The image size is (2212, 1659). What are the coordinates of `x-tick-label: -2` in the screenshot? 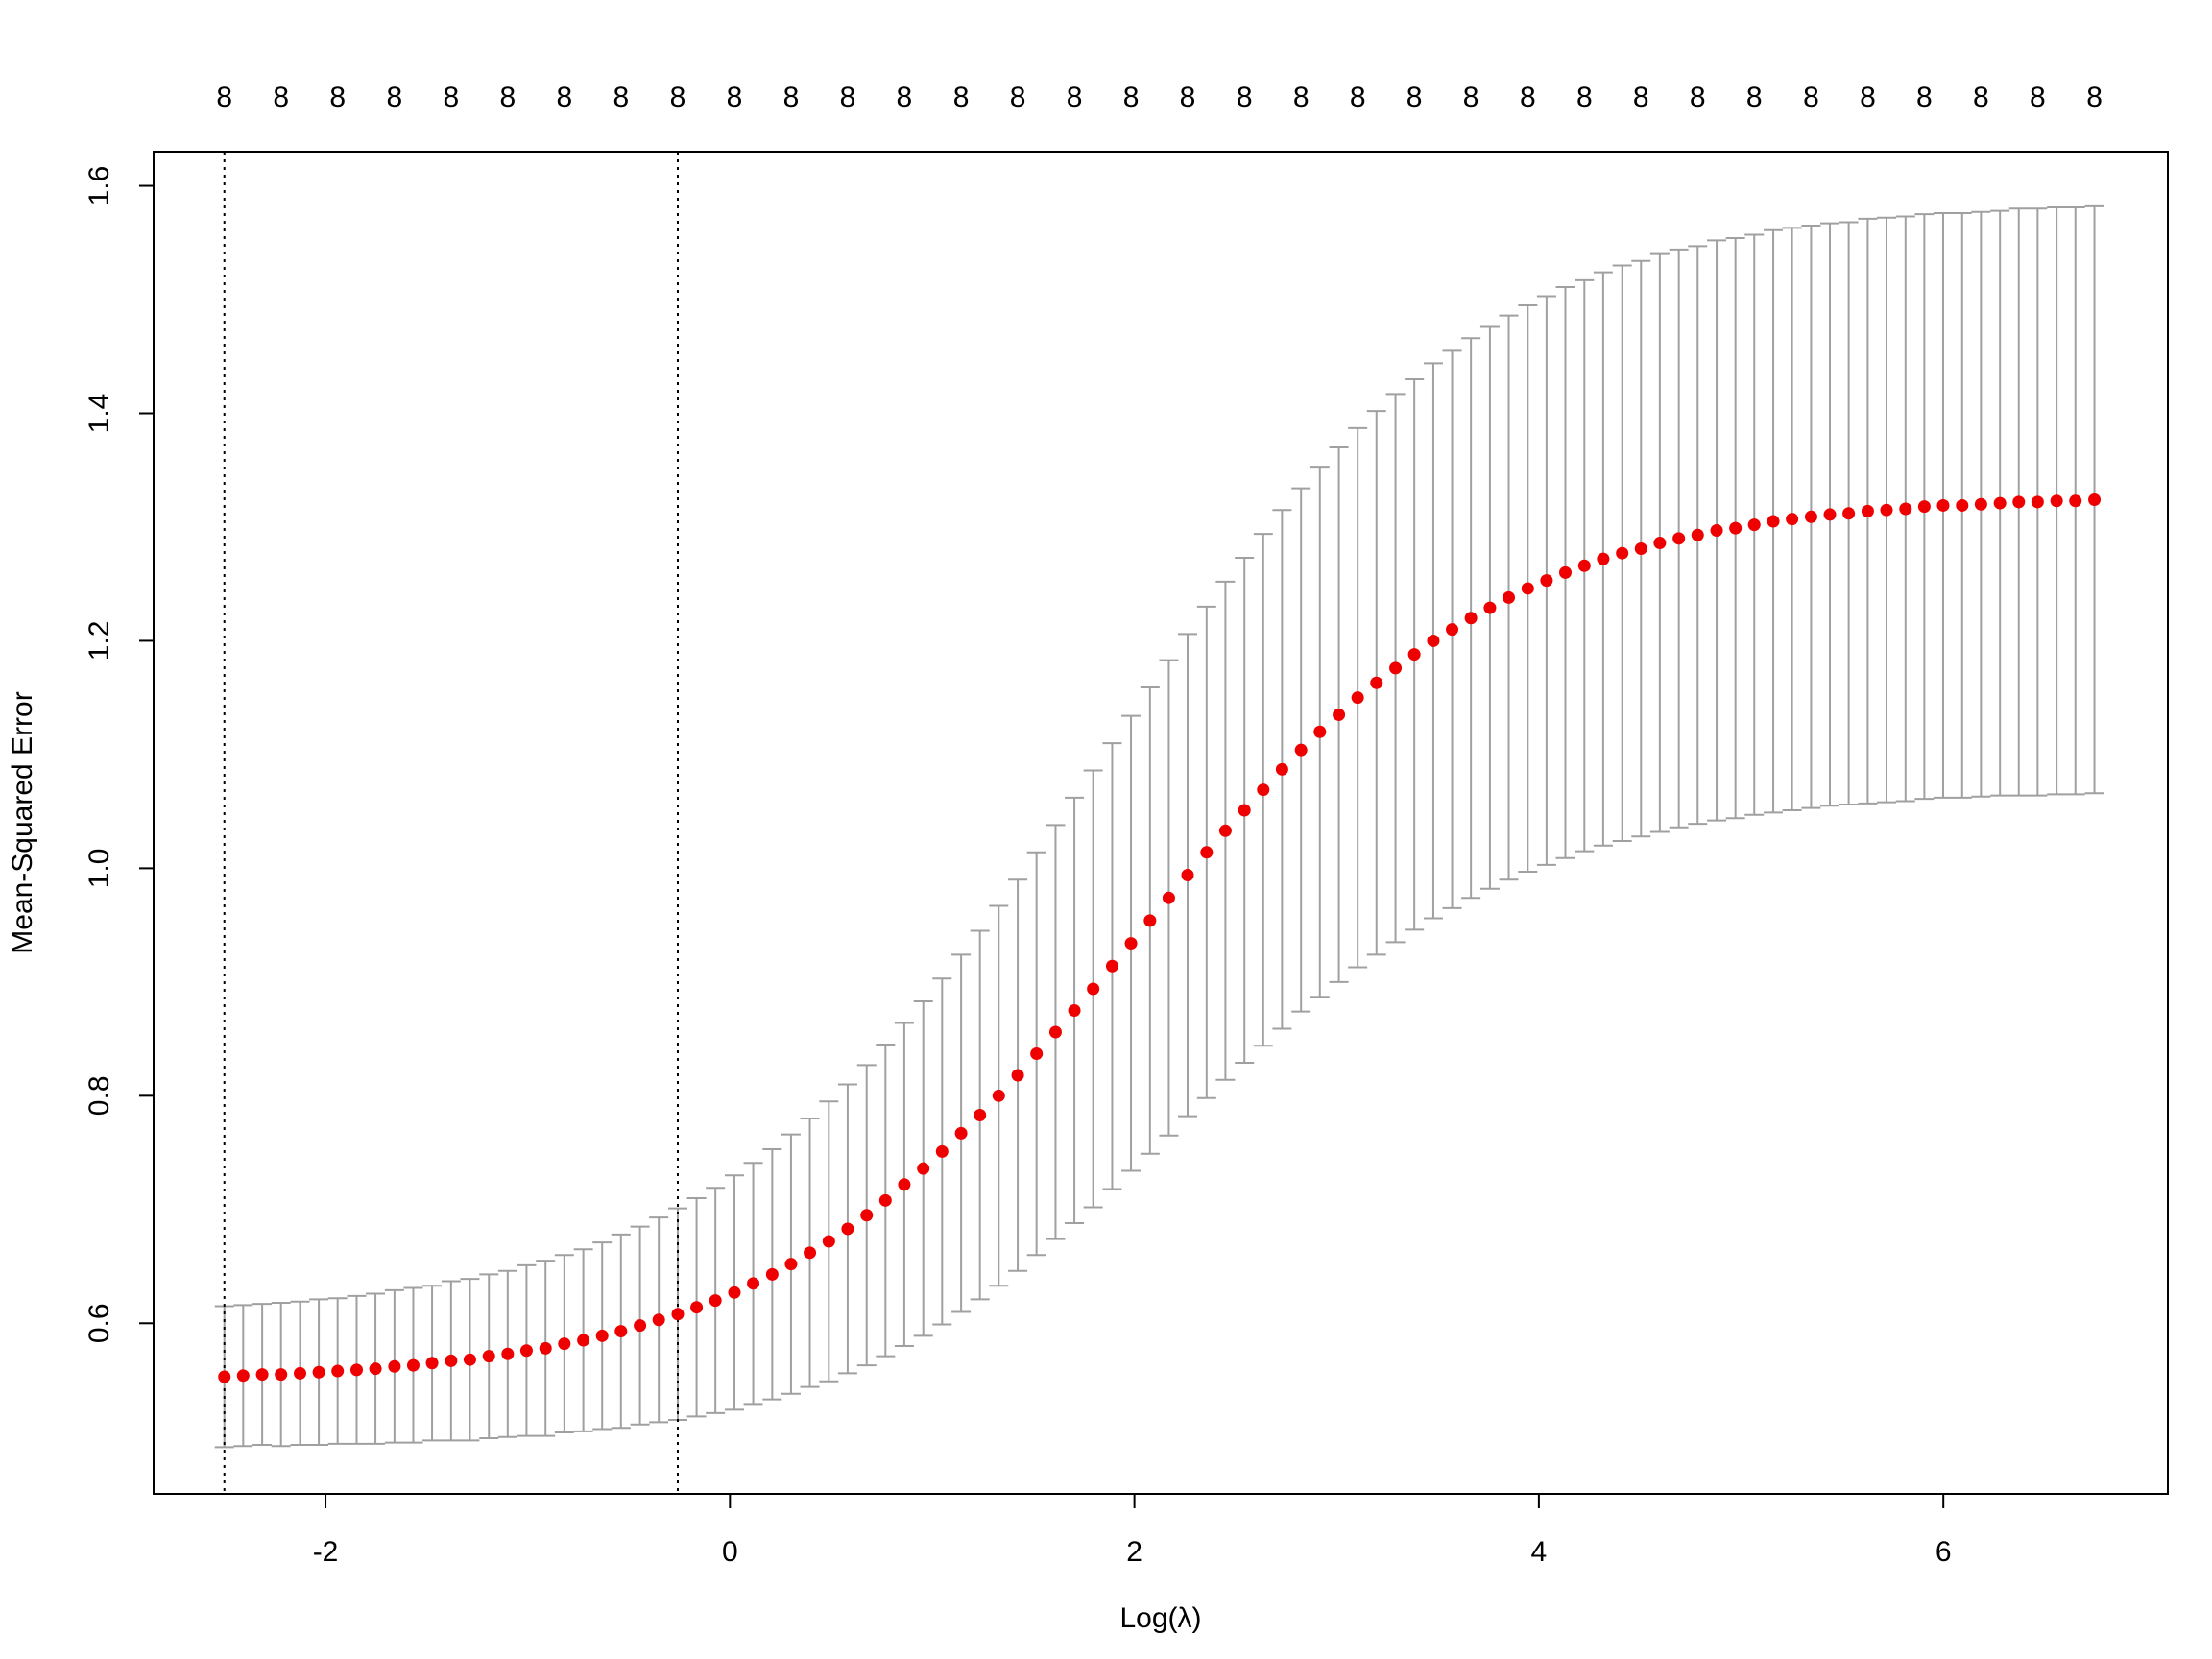 It's located at (326, 1552).